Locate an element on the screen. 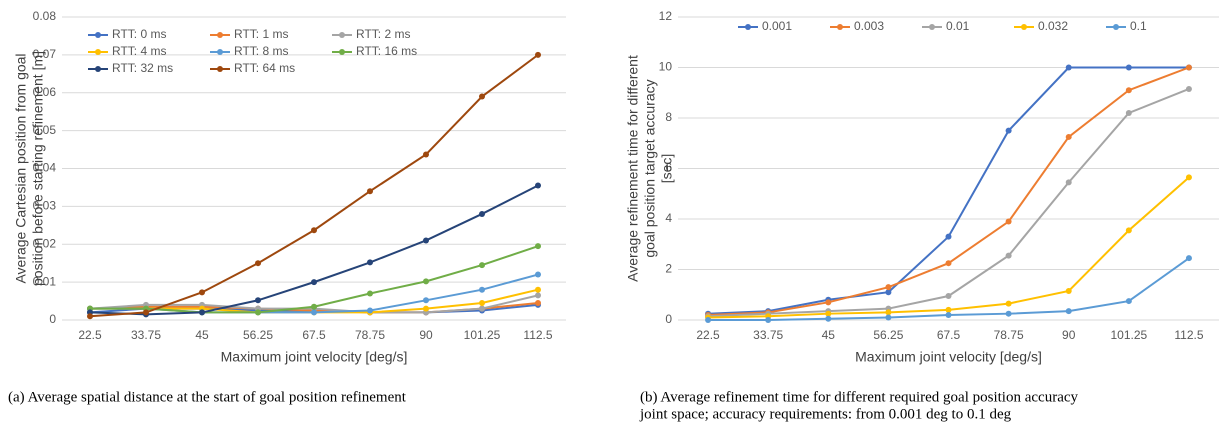  x-tick-label: 101.25 is located at coordinates (482, 335).